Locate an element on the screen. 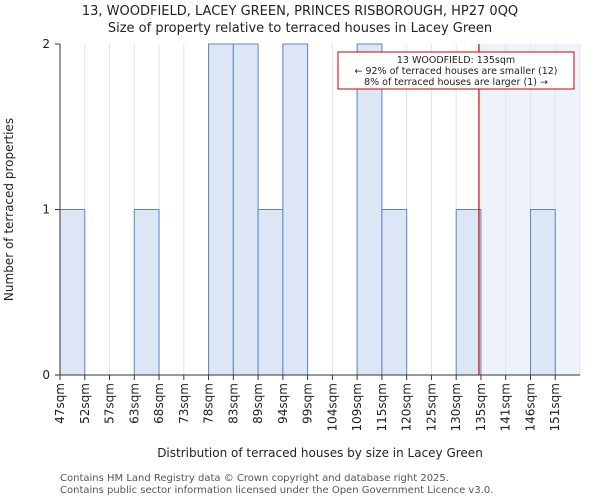  x-tick-label: 104sqm is located at coordinates (332, 407).